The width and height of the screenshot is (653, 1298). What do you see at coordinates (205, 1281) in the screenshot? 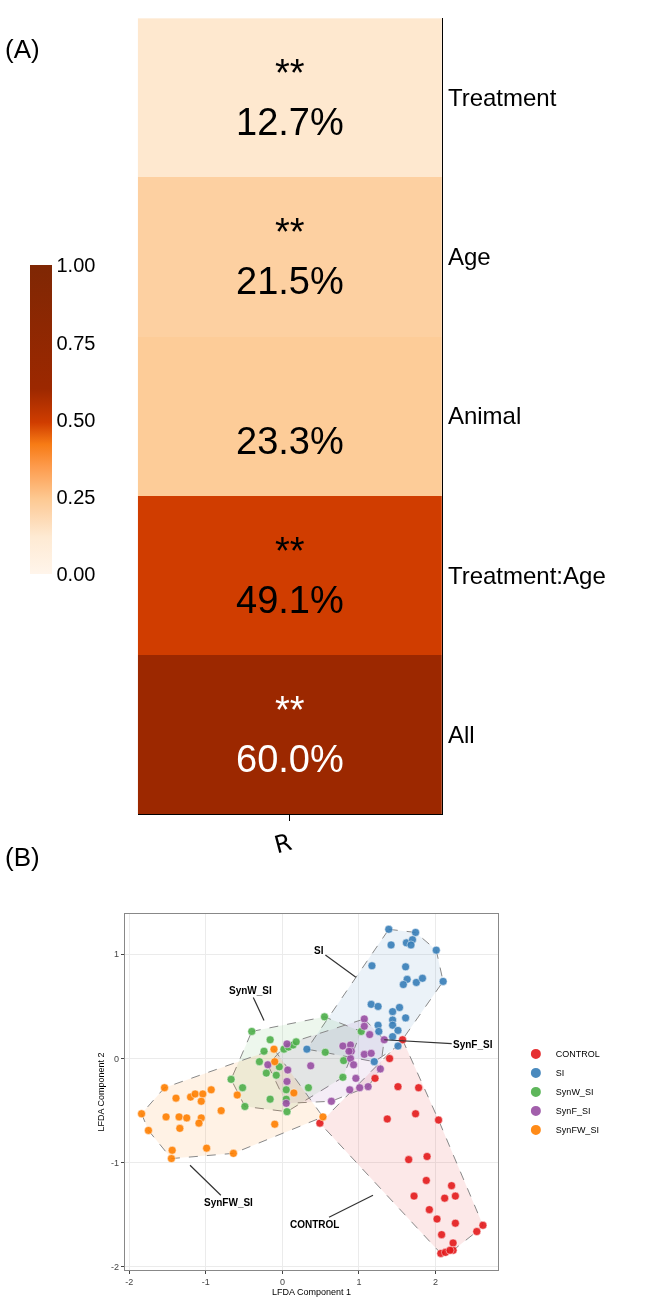
I see `x-tick-label: -1` at bounding box center [205, 1281].